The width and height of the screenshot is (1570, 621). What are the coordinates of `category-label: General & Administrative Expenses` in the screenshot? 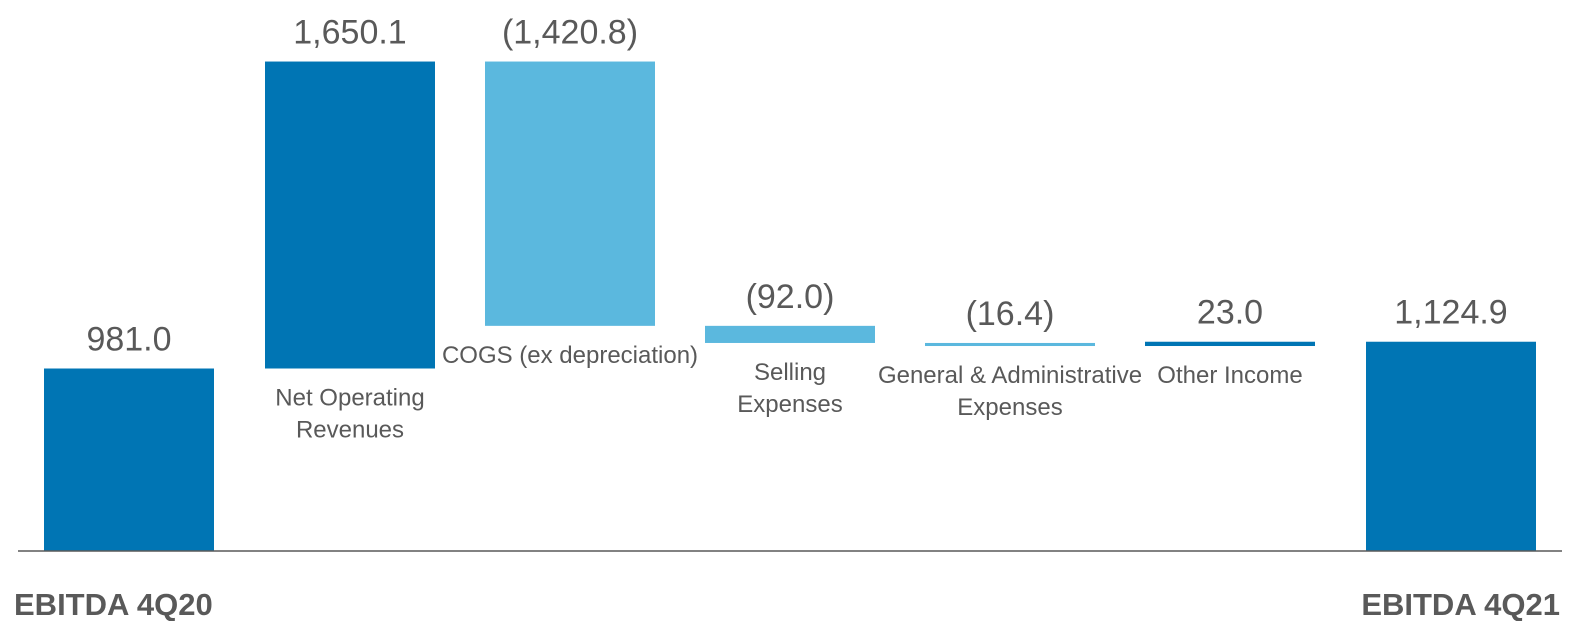 It's located at (1010, 391).